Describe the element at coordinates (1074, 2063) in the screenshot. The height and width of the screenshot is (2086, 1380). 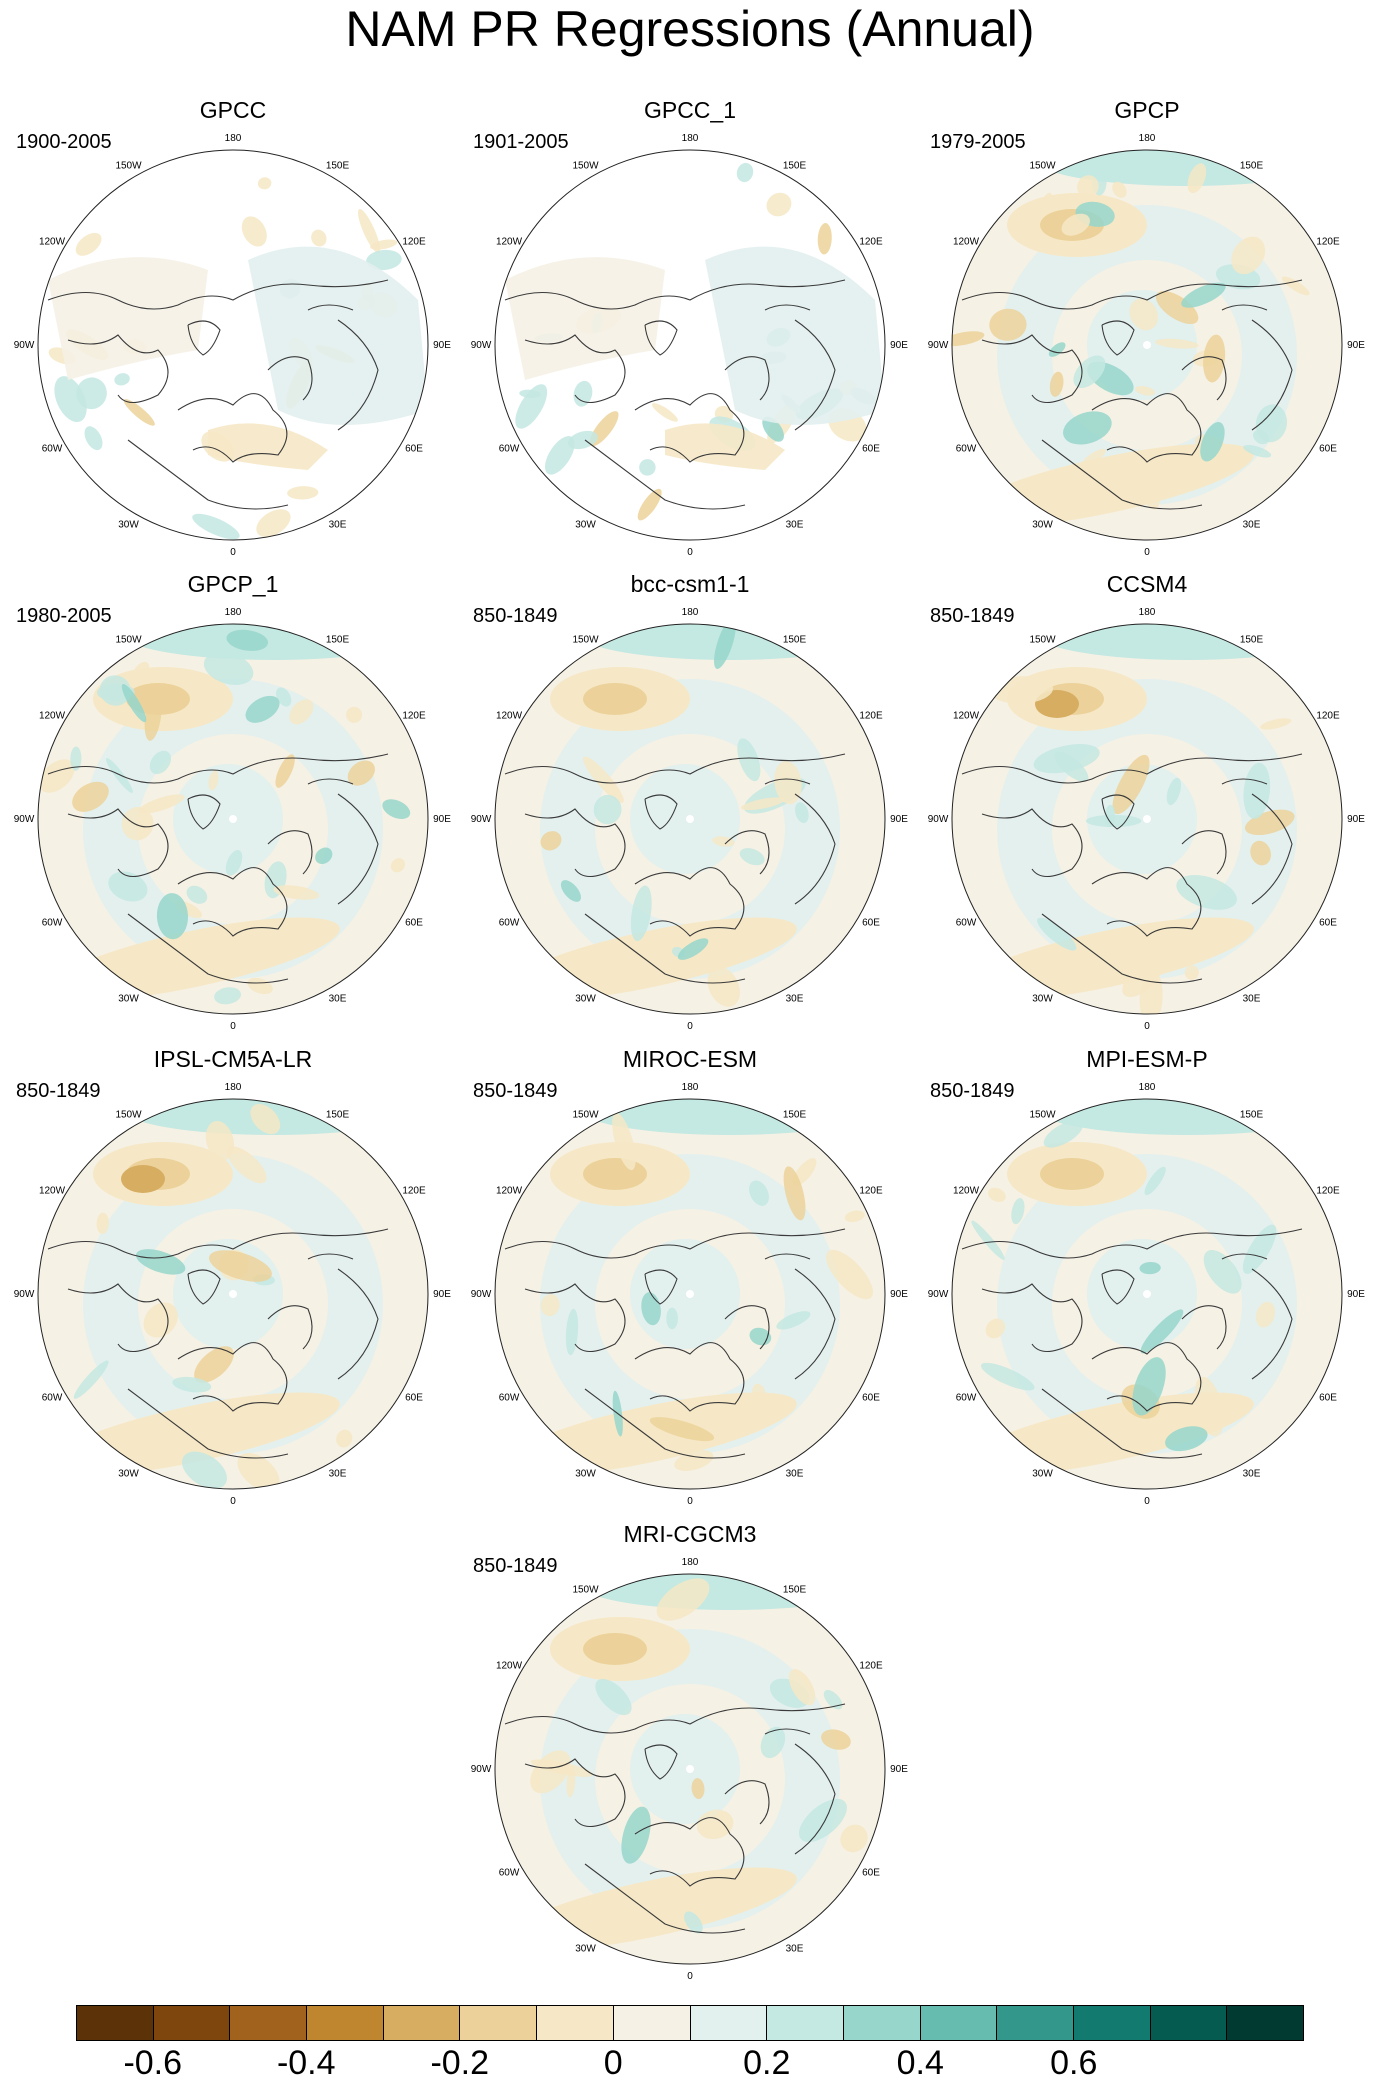
I see `colorbar-tick-label: 0.6` at that location.